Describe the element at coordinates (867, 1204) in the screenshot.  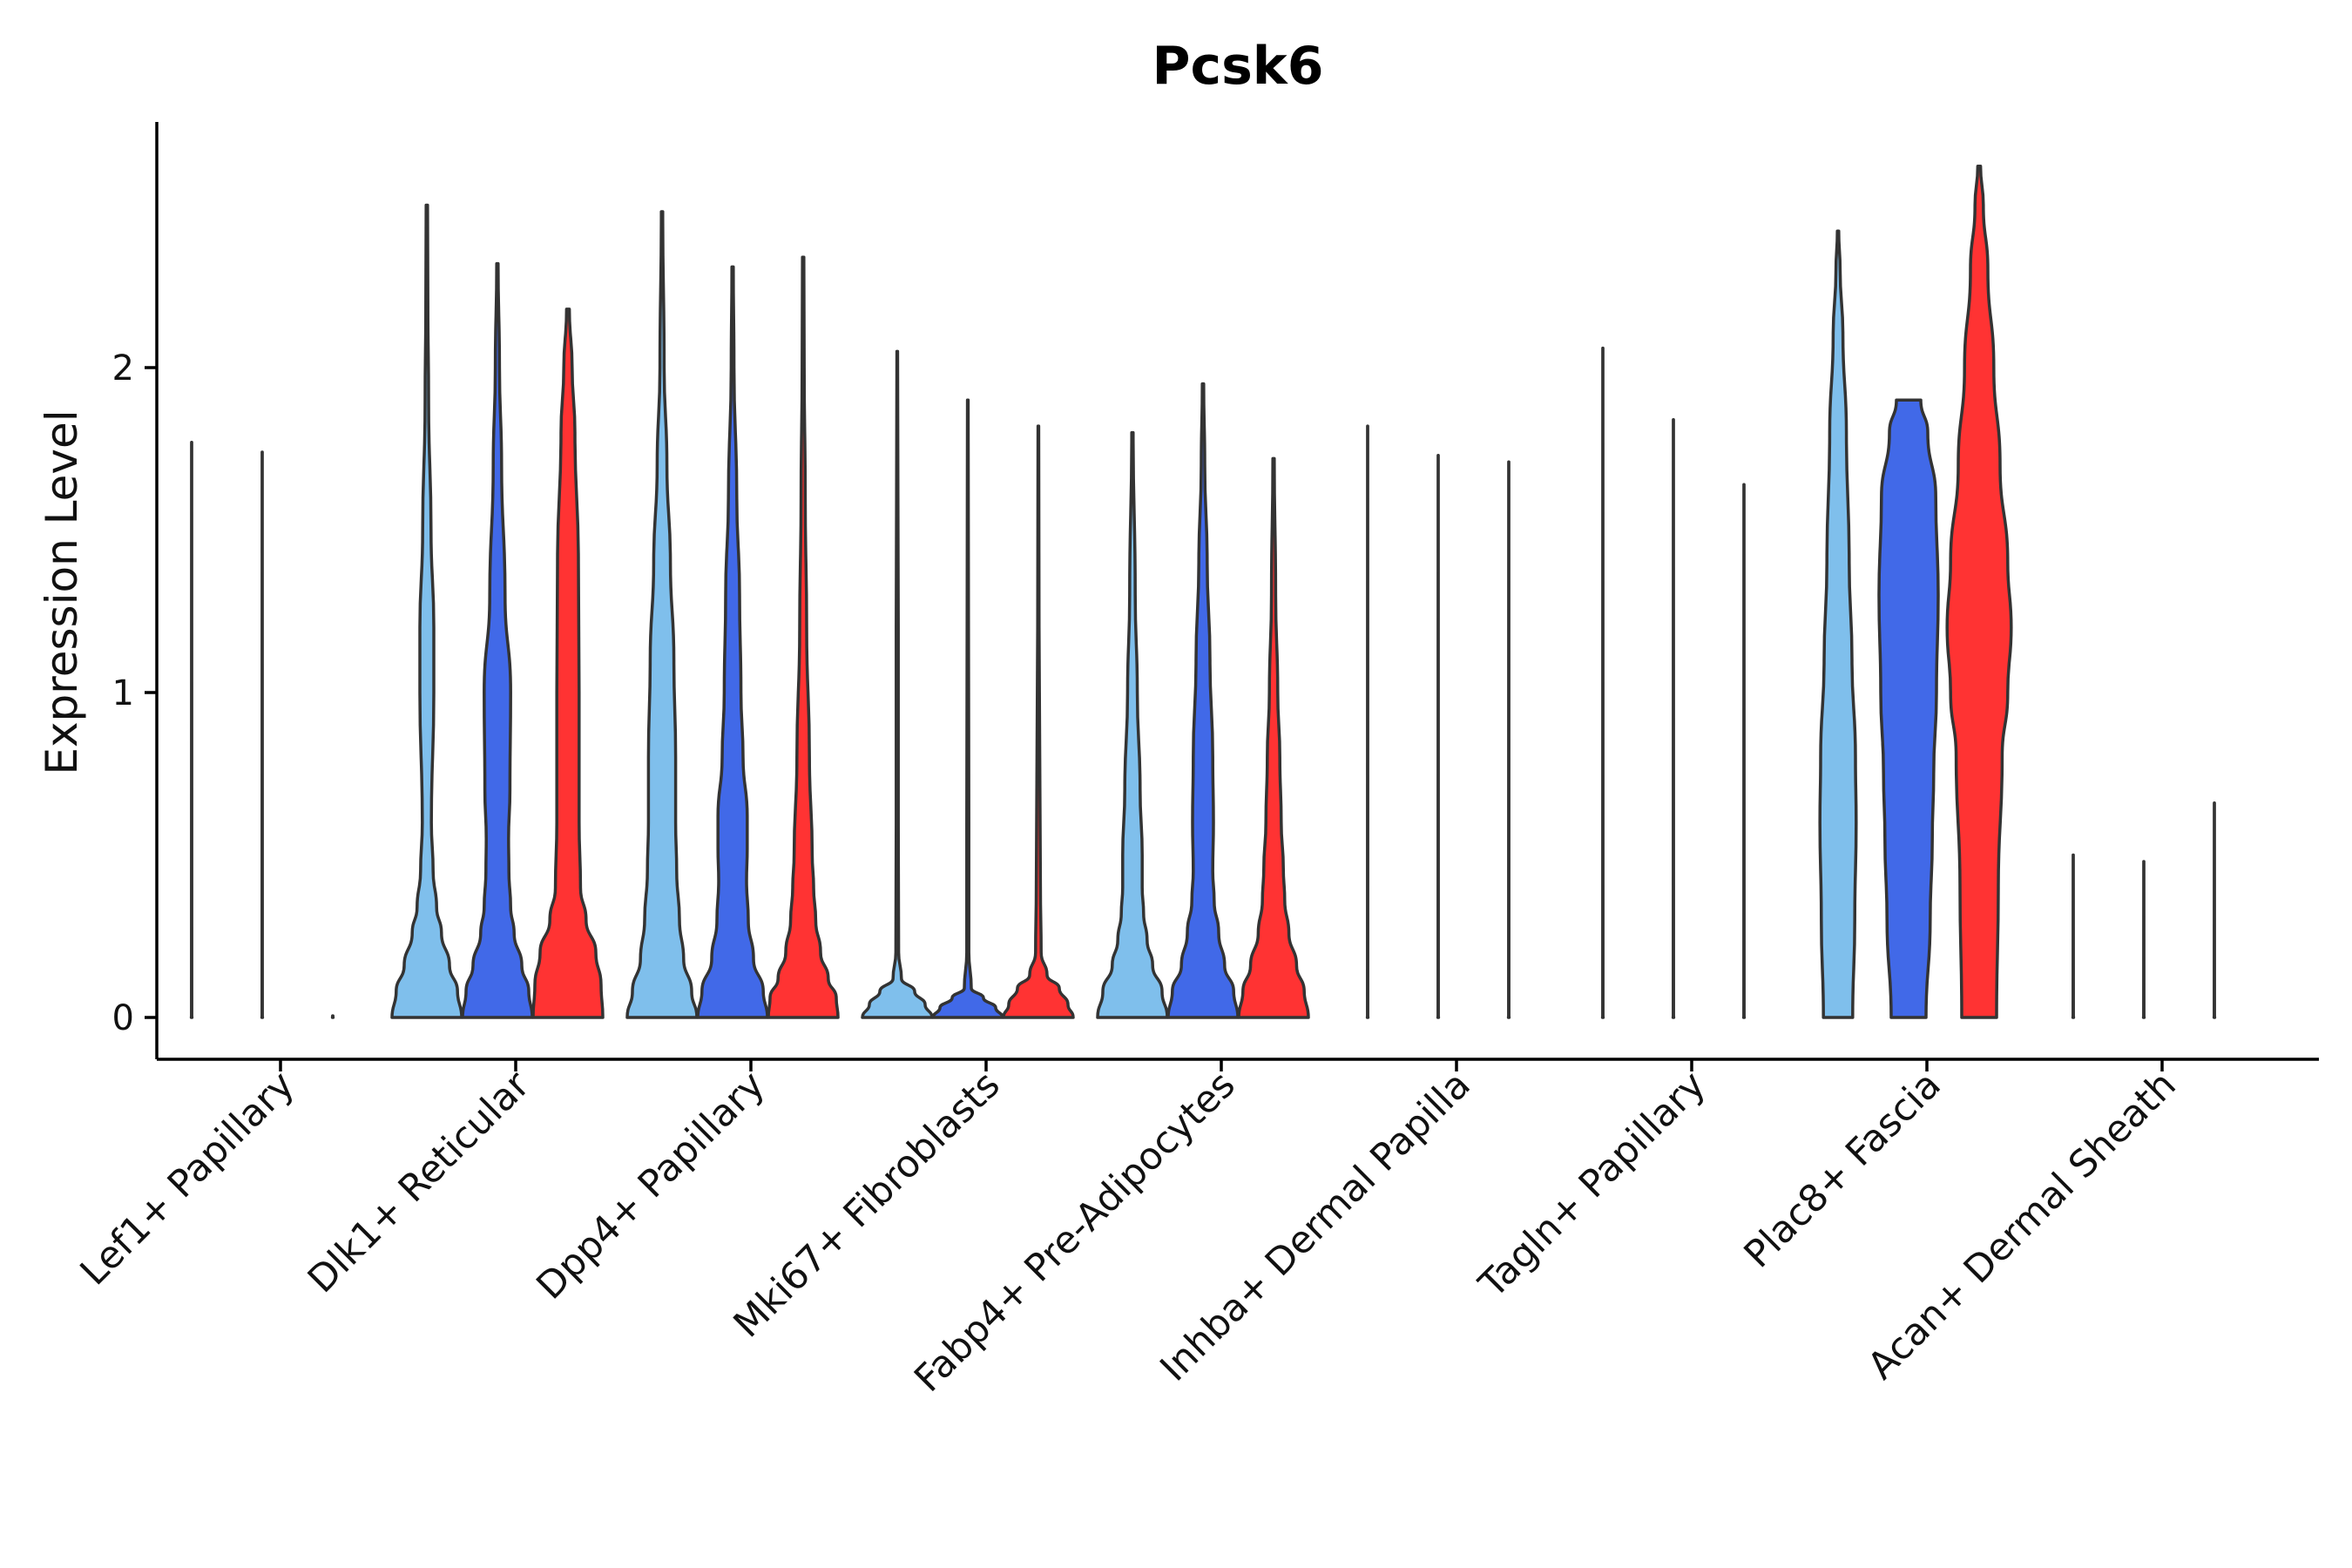
I see `x-tick-label: Mki67+ Fibroblasts` at that location.